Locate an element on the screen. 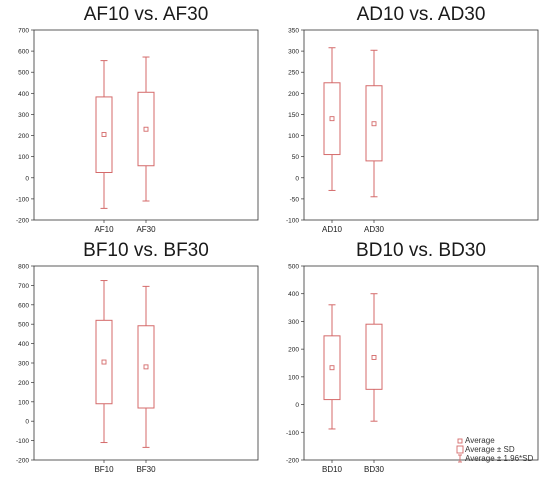  legend-label: Average is located at coordinates (480, 440).